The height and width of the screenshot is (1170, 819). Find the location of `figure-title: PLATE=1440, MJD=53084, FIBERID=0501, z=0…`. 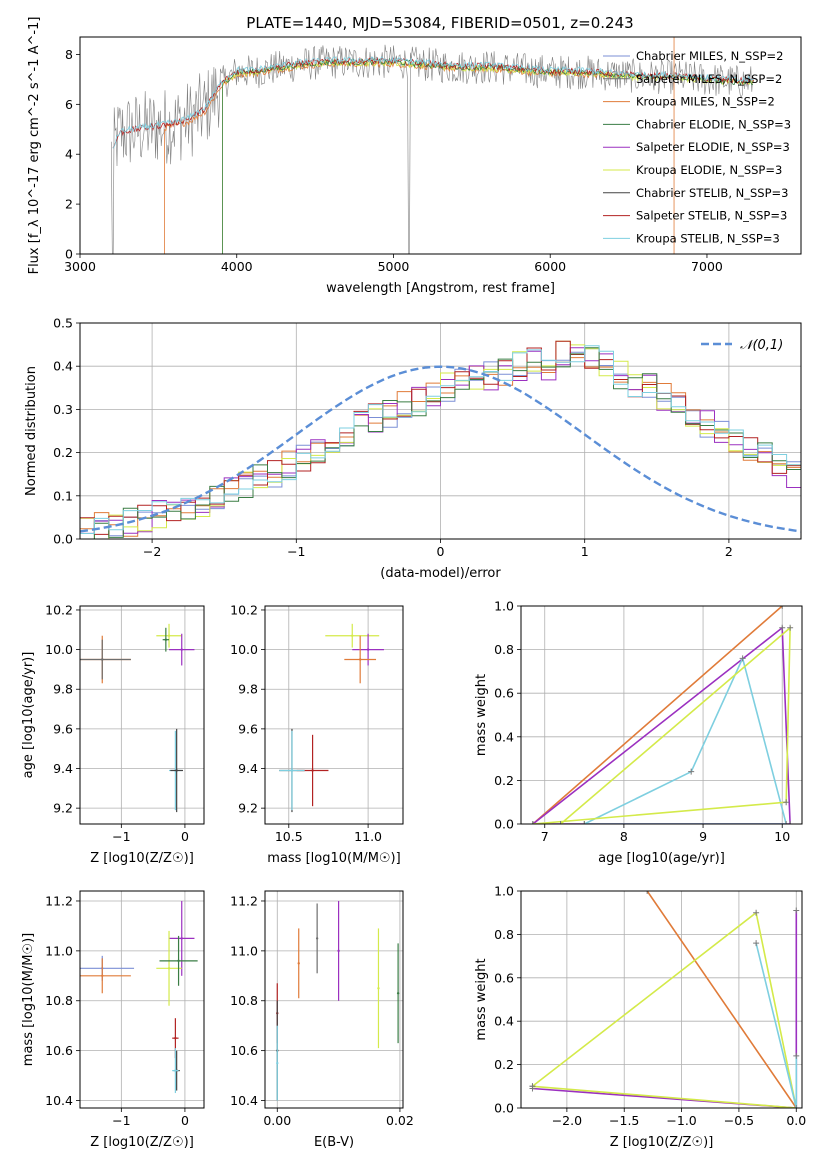

figure-title: PLATE=1440, MJD=53084, FIBERID=0501, z=0… is located at coordinates (439, 23).